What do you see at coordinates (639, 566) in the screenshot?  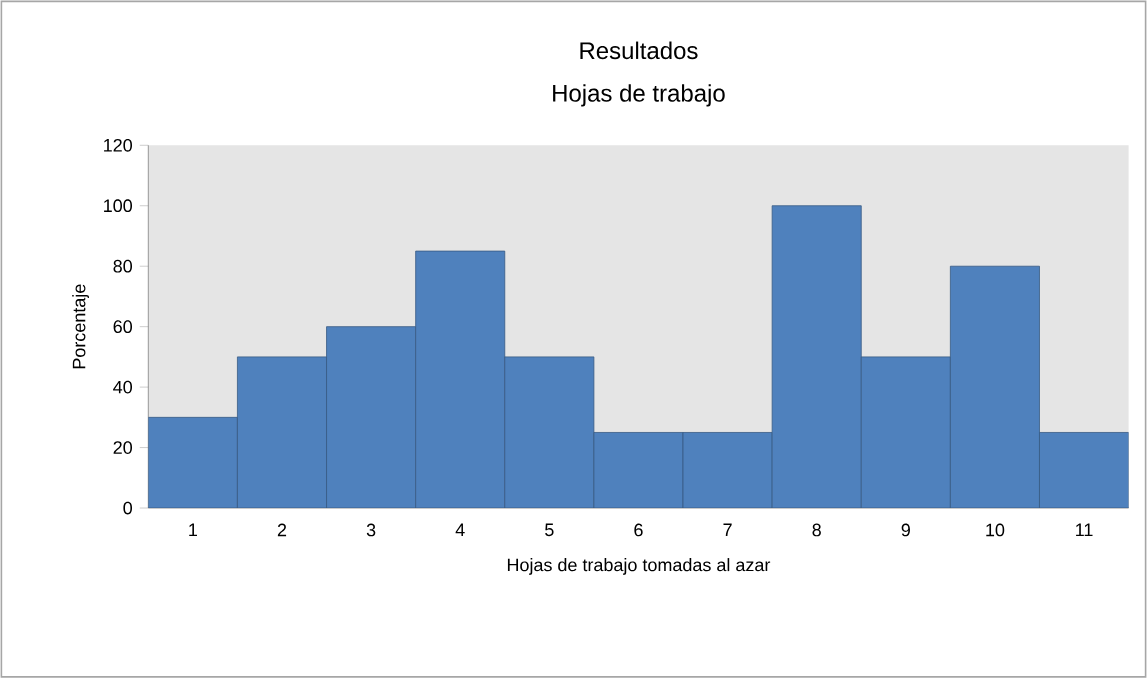 I see `x-axis-title: Hojas de trabajo tomadas al azar` at bounding box center [639, 566].